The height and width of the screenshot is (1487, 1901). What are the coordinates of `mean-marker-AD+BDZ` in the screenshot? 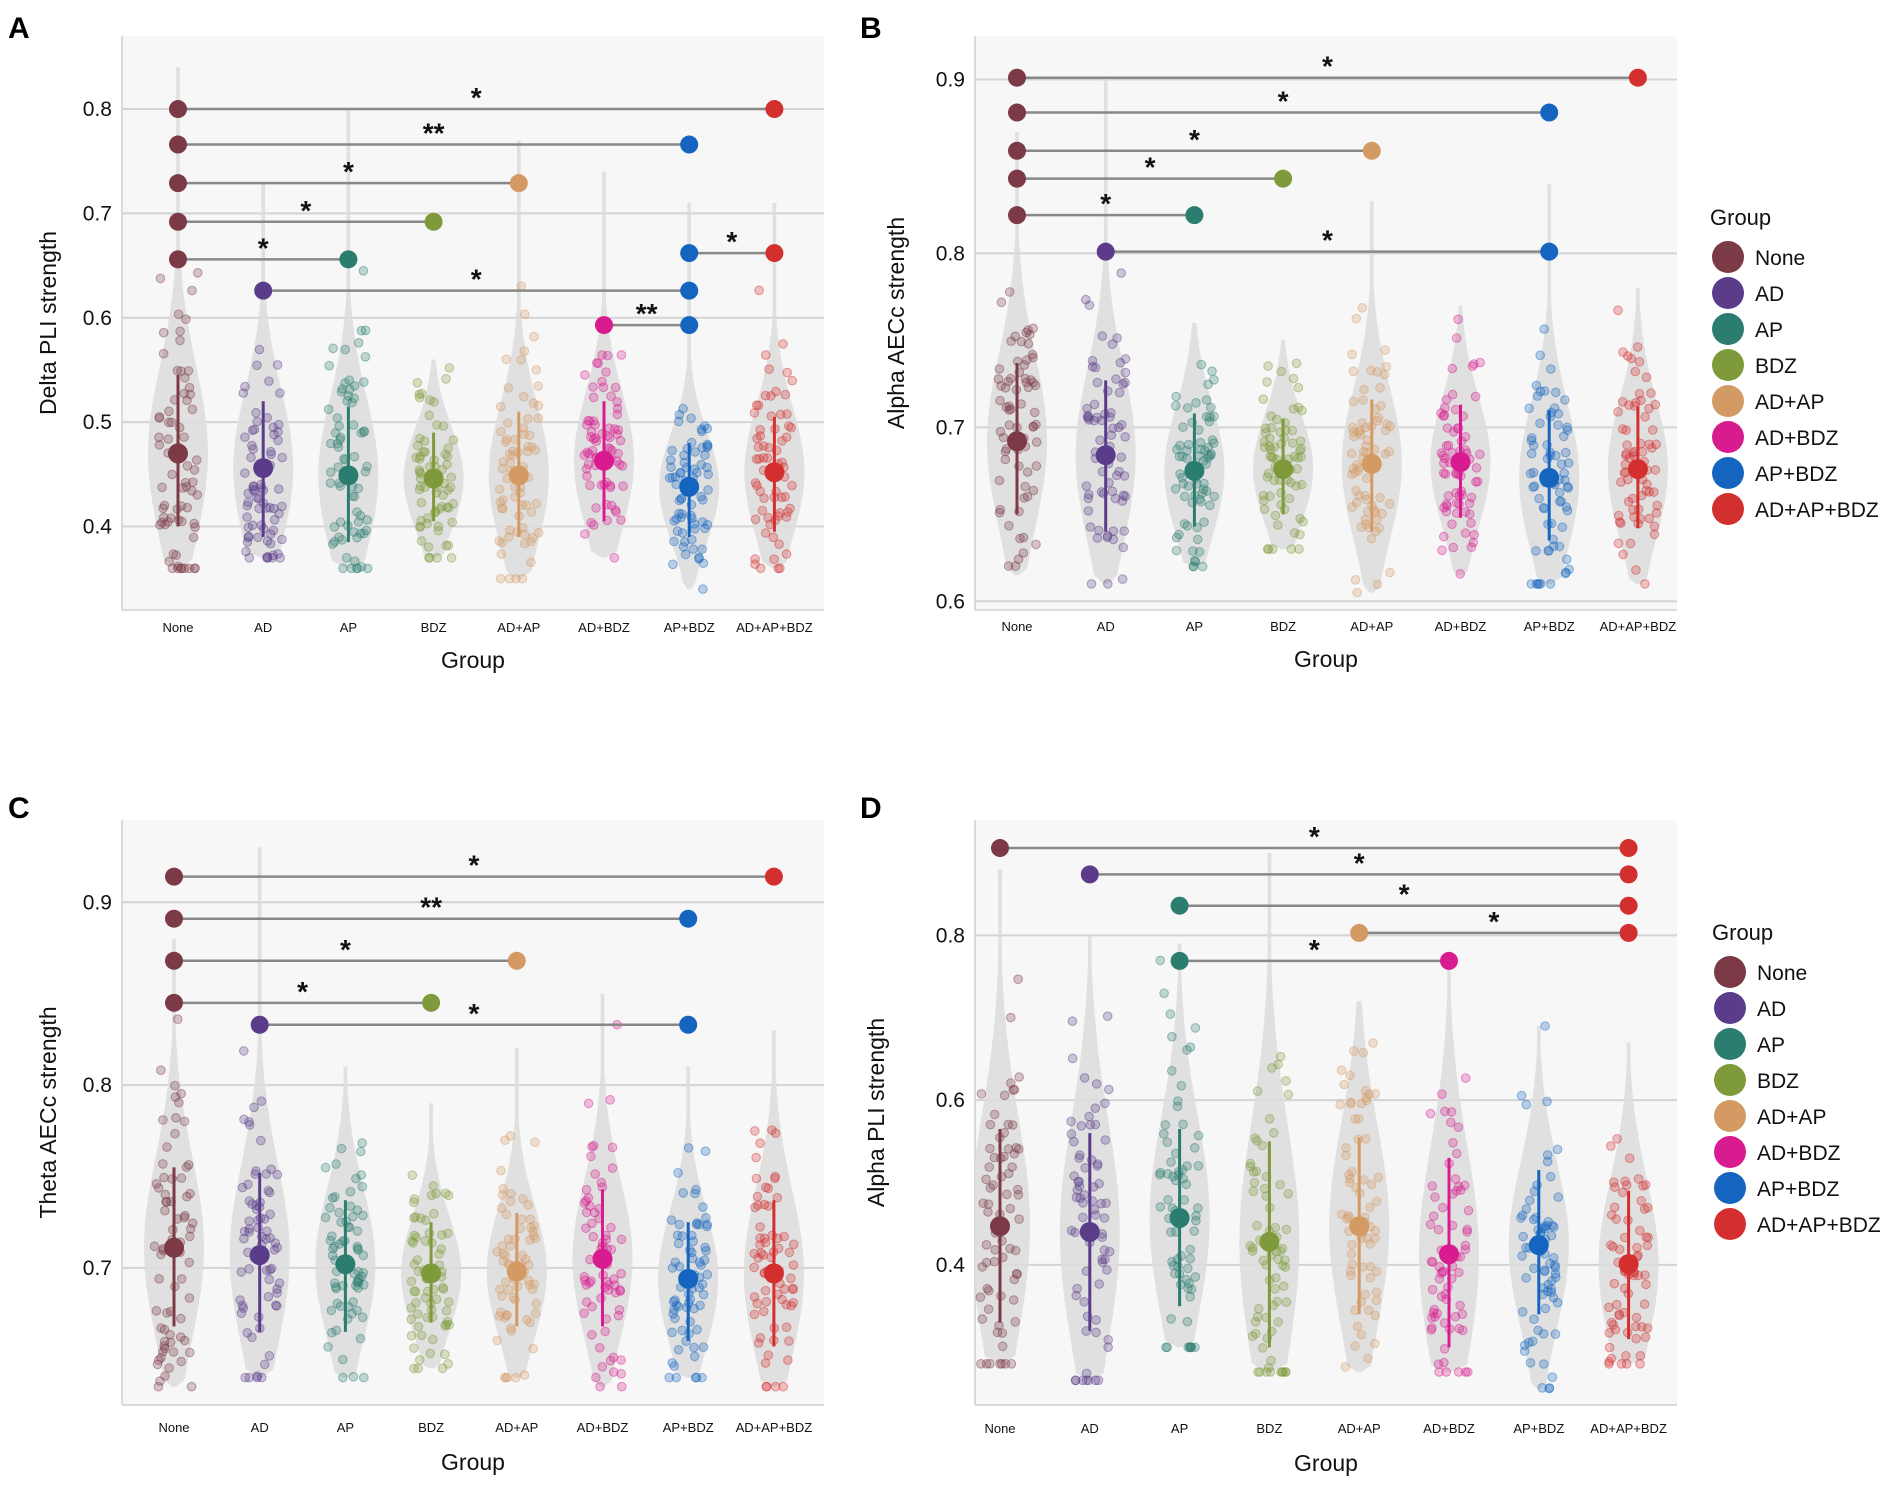 It's located at (1449, 1254).